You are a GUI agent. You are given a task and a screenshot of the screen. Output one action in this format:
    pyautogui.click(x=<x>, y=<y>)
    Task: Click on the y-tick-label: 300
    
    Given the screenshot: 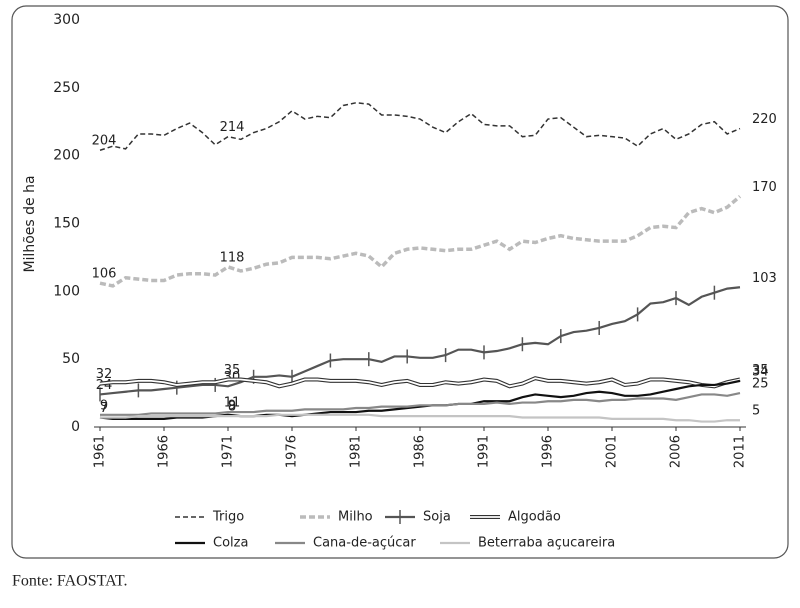 What is the action you would take?
    pyautogui.click(x=66, y=20)
    